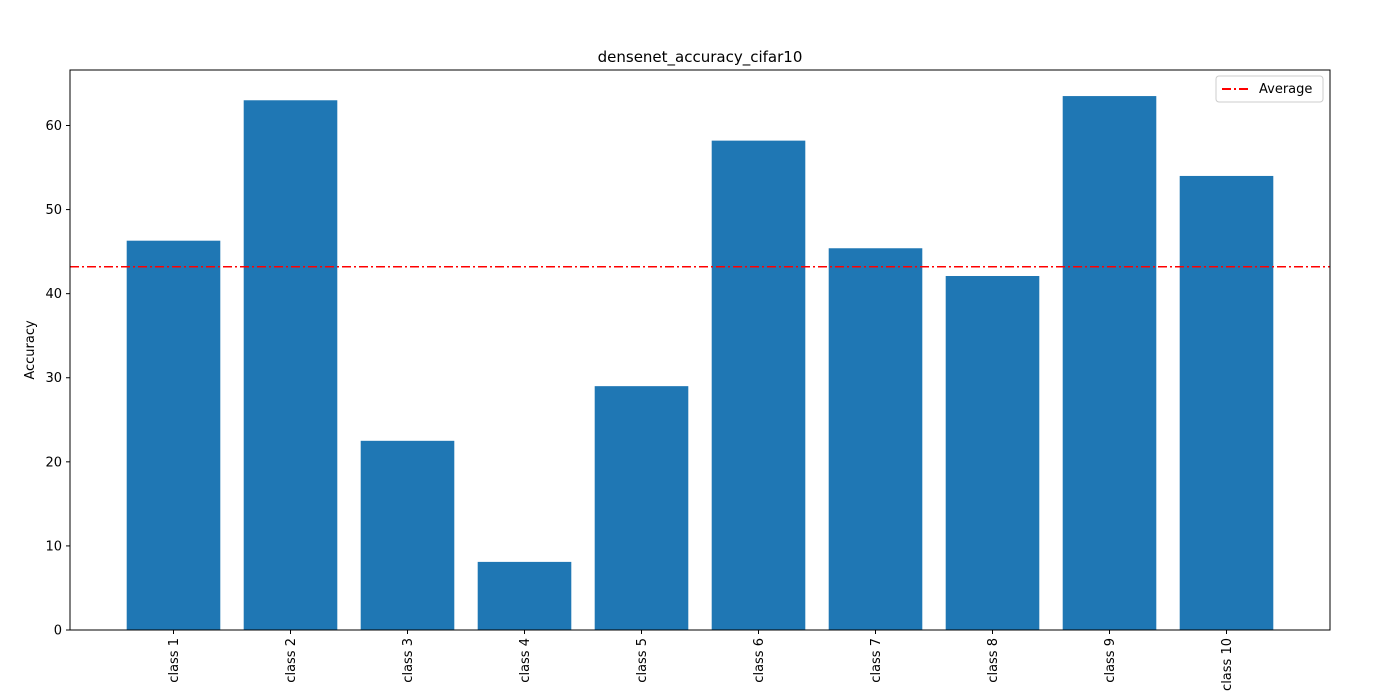 The height and width of the screenshot is (700, 1400). What do you see at coordinates (1227, 664) in the screenshot?
I see `x-tick-label: class 10` at bounding box center [1227, 664].